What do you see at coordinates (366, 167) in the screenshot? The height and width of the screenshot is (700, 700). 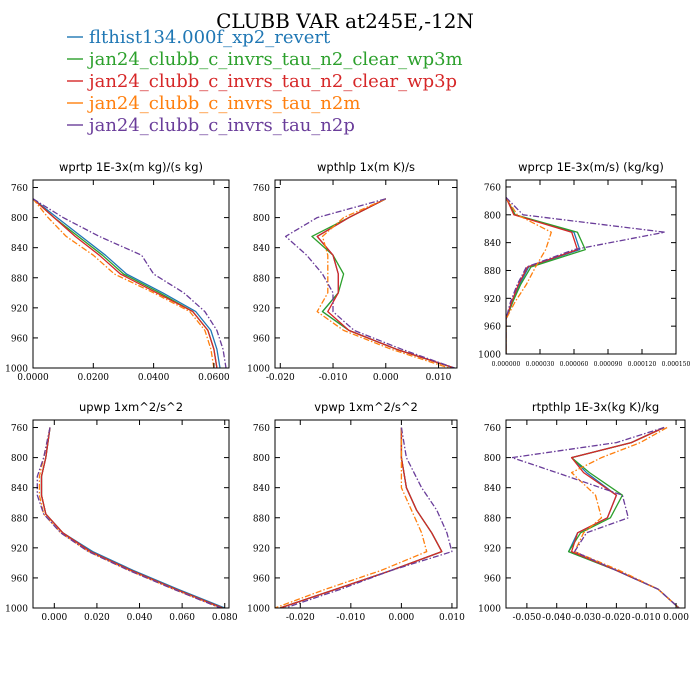 I see `panel-title: wpthlp 1x(m K)/s` at bounding box center [366, 167].